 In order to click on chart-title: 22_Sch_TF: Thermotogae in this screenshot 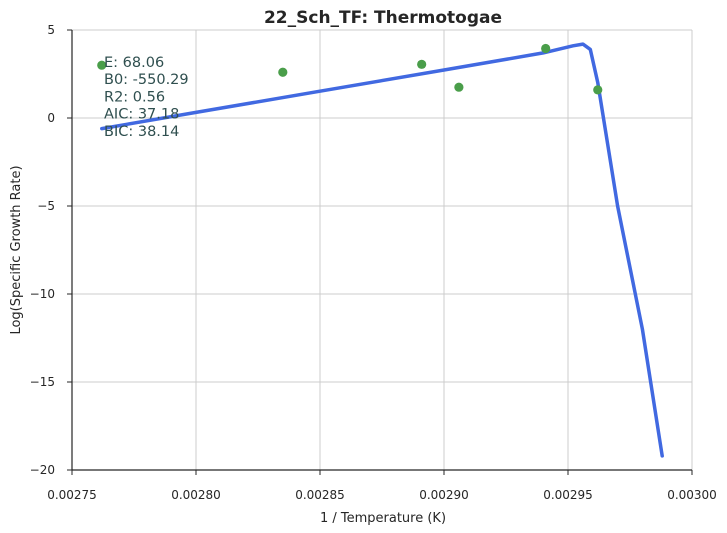, I will do `click(383, 18)`.